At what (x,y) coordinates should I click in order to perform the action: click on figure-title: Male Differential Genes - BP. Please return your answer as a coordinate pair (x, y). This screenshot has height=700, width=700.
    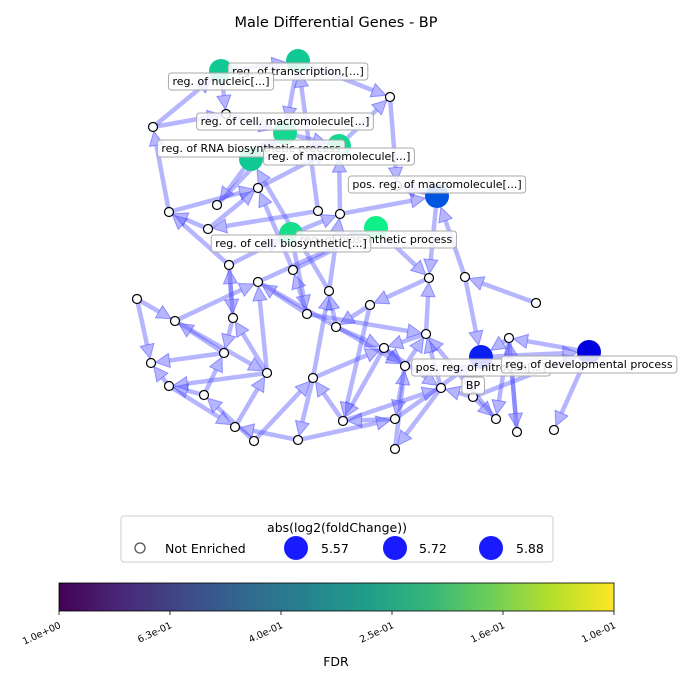
    Looking at the image, I should click on (335, 23).